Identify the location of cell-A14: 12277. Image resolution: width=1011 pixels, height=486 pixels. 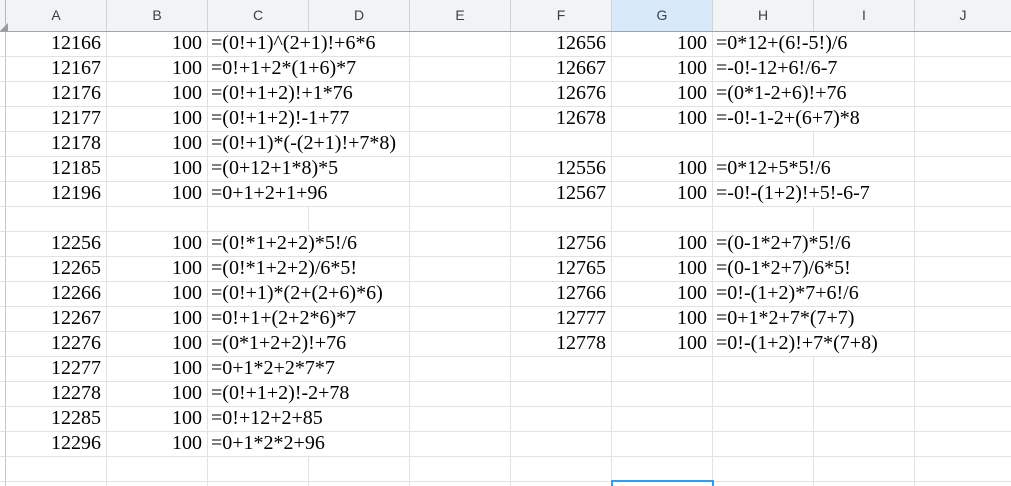
(56, 369).